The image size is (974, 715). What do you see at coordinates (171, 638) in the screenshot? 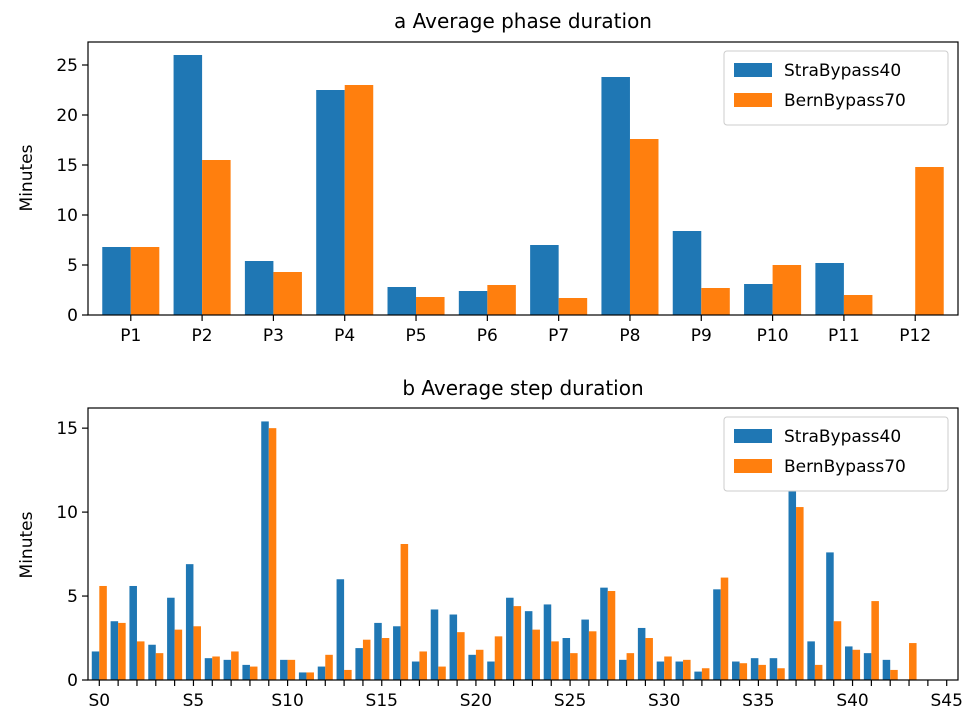
I see `b-bar-StraBypass40-S4` at bounding box center [171, 638].